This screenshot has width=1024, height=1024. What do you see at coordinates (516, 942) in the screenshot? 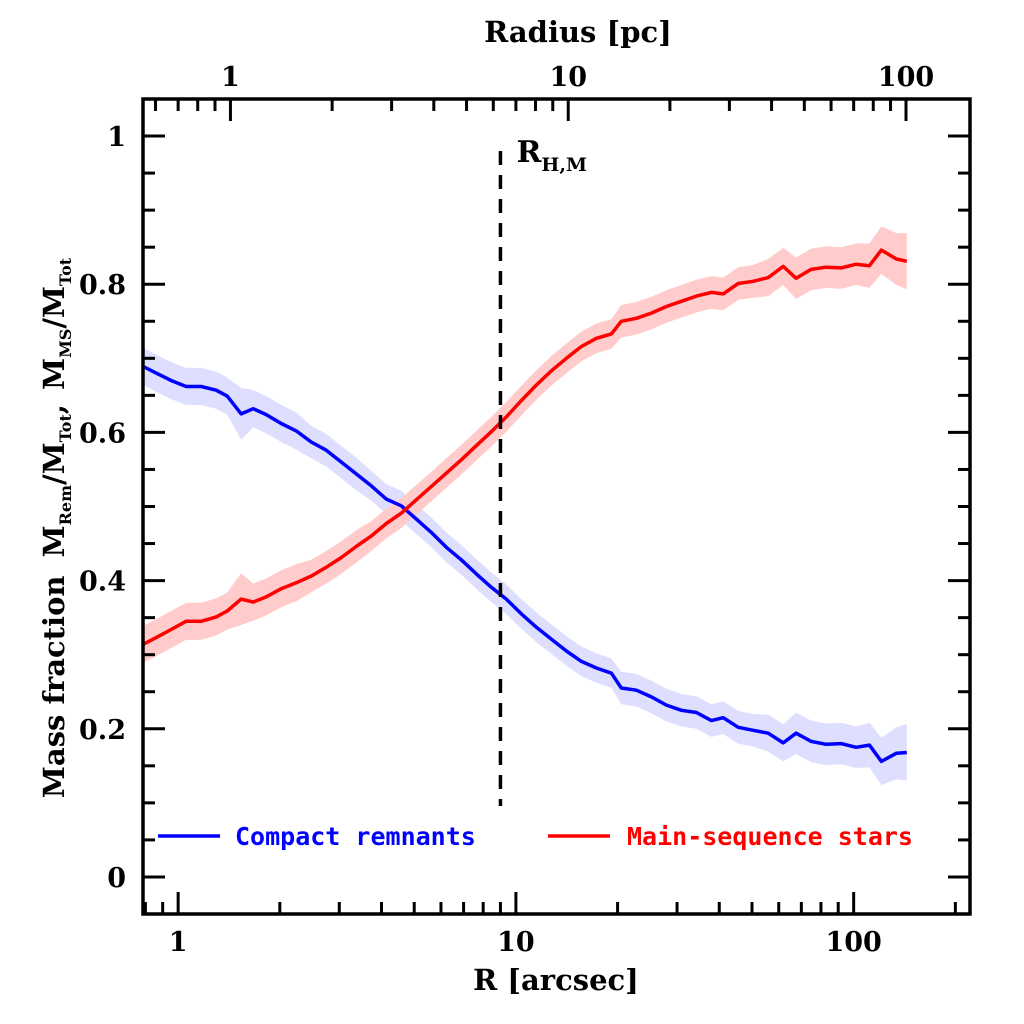
I see `x-tick-label: 10` at bounding box center [516, 942].